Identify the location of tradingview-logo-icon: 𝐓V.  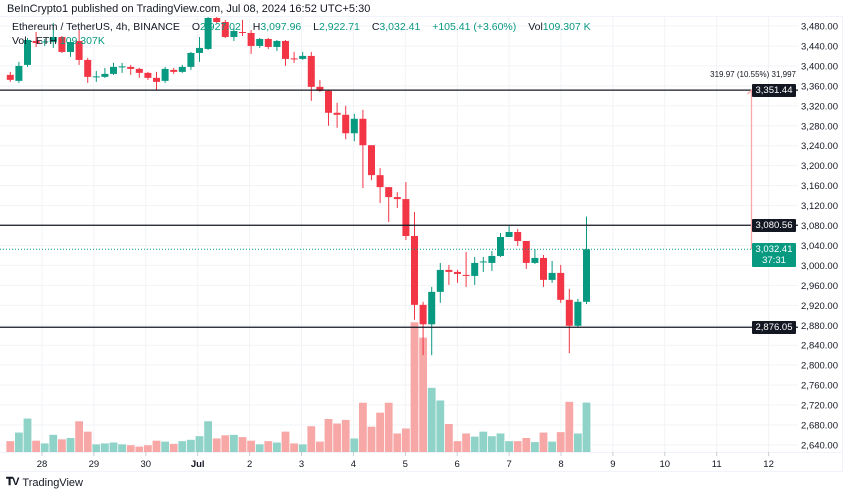
(12, 482).